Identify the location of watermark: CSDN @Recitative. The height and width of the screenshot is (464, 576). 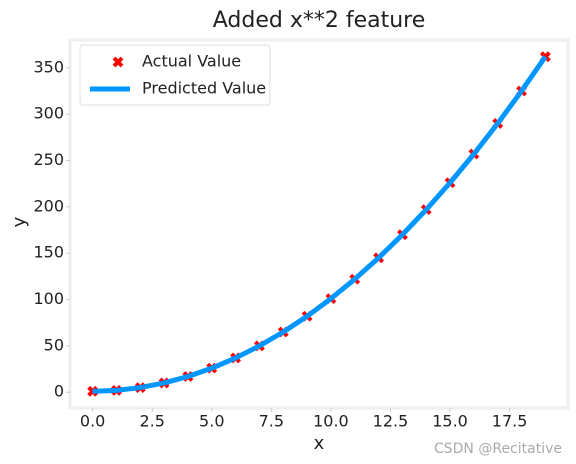
(498, 449).